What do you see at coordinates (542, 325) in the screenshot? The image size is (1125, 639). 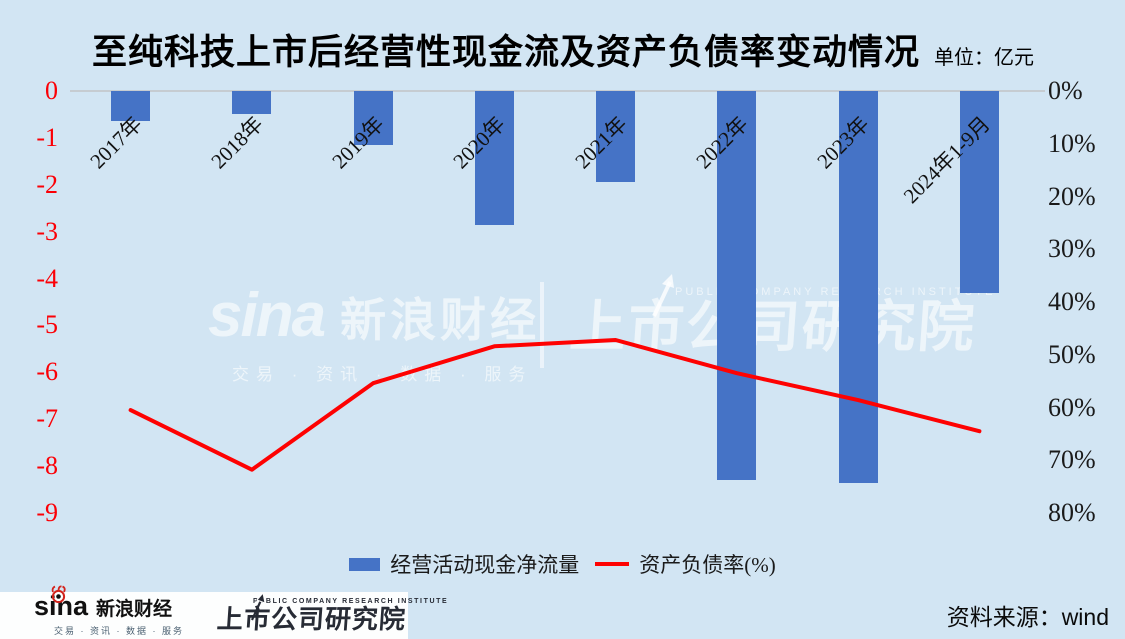 I see `watermark-divider` at bounding box center [542, 325].